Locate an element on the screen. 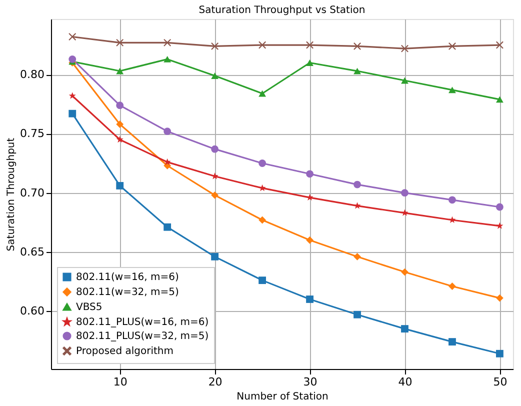  x-tick-label: 40 is located at coordinates (405, 382).